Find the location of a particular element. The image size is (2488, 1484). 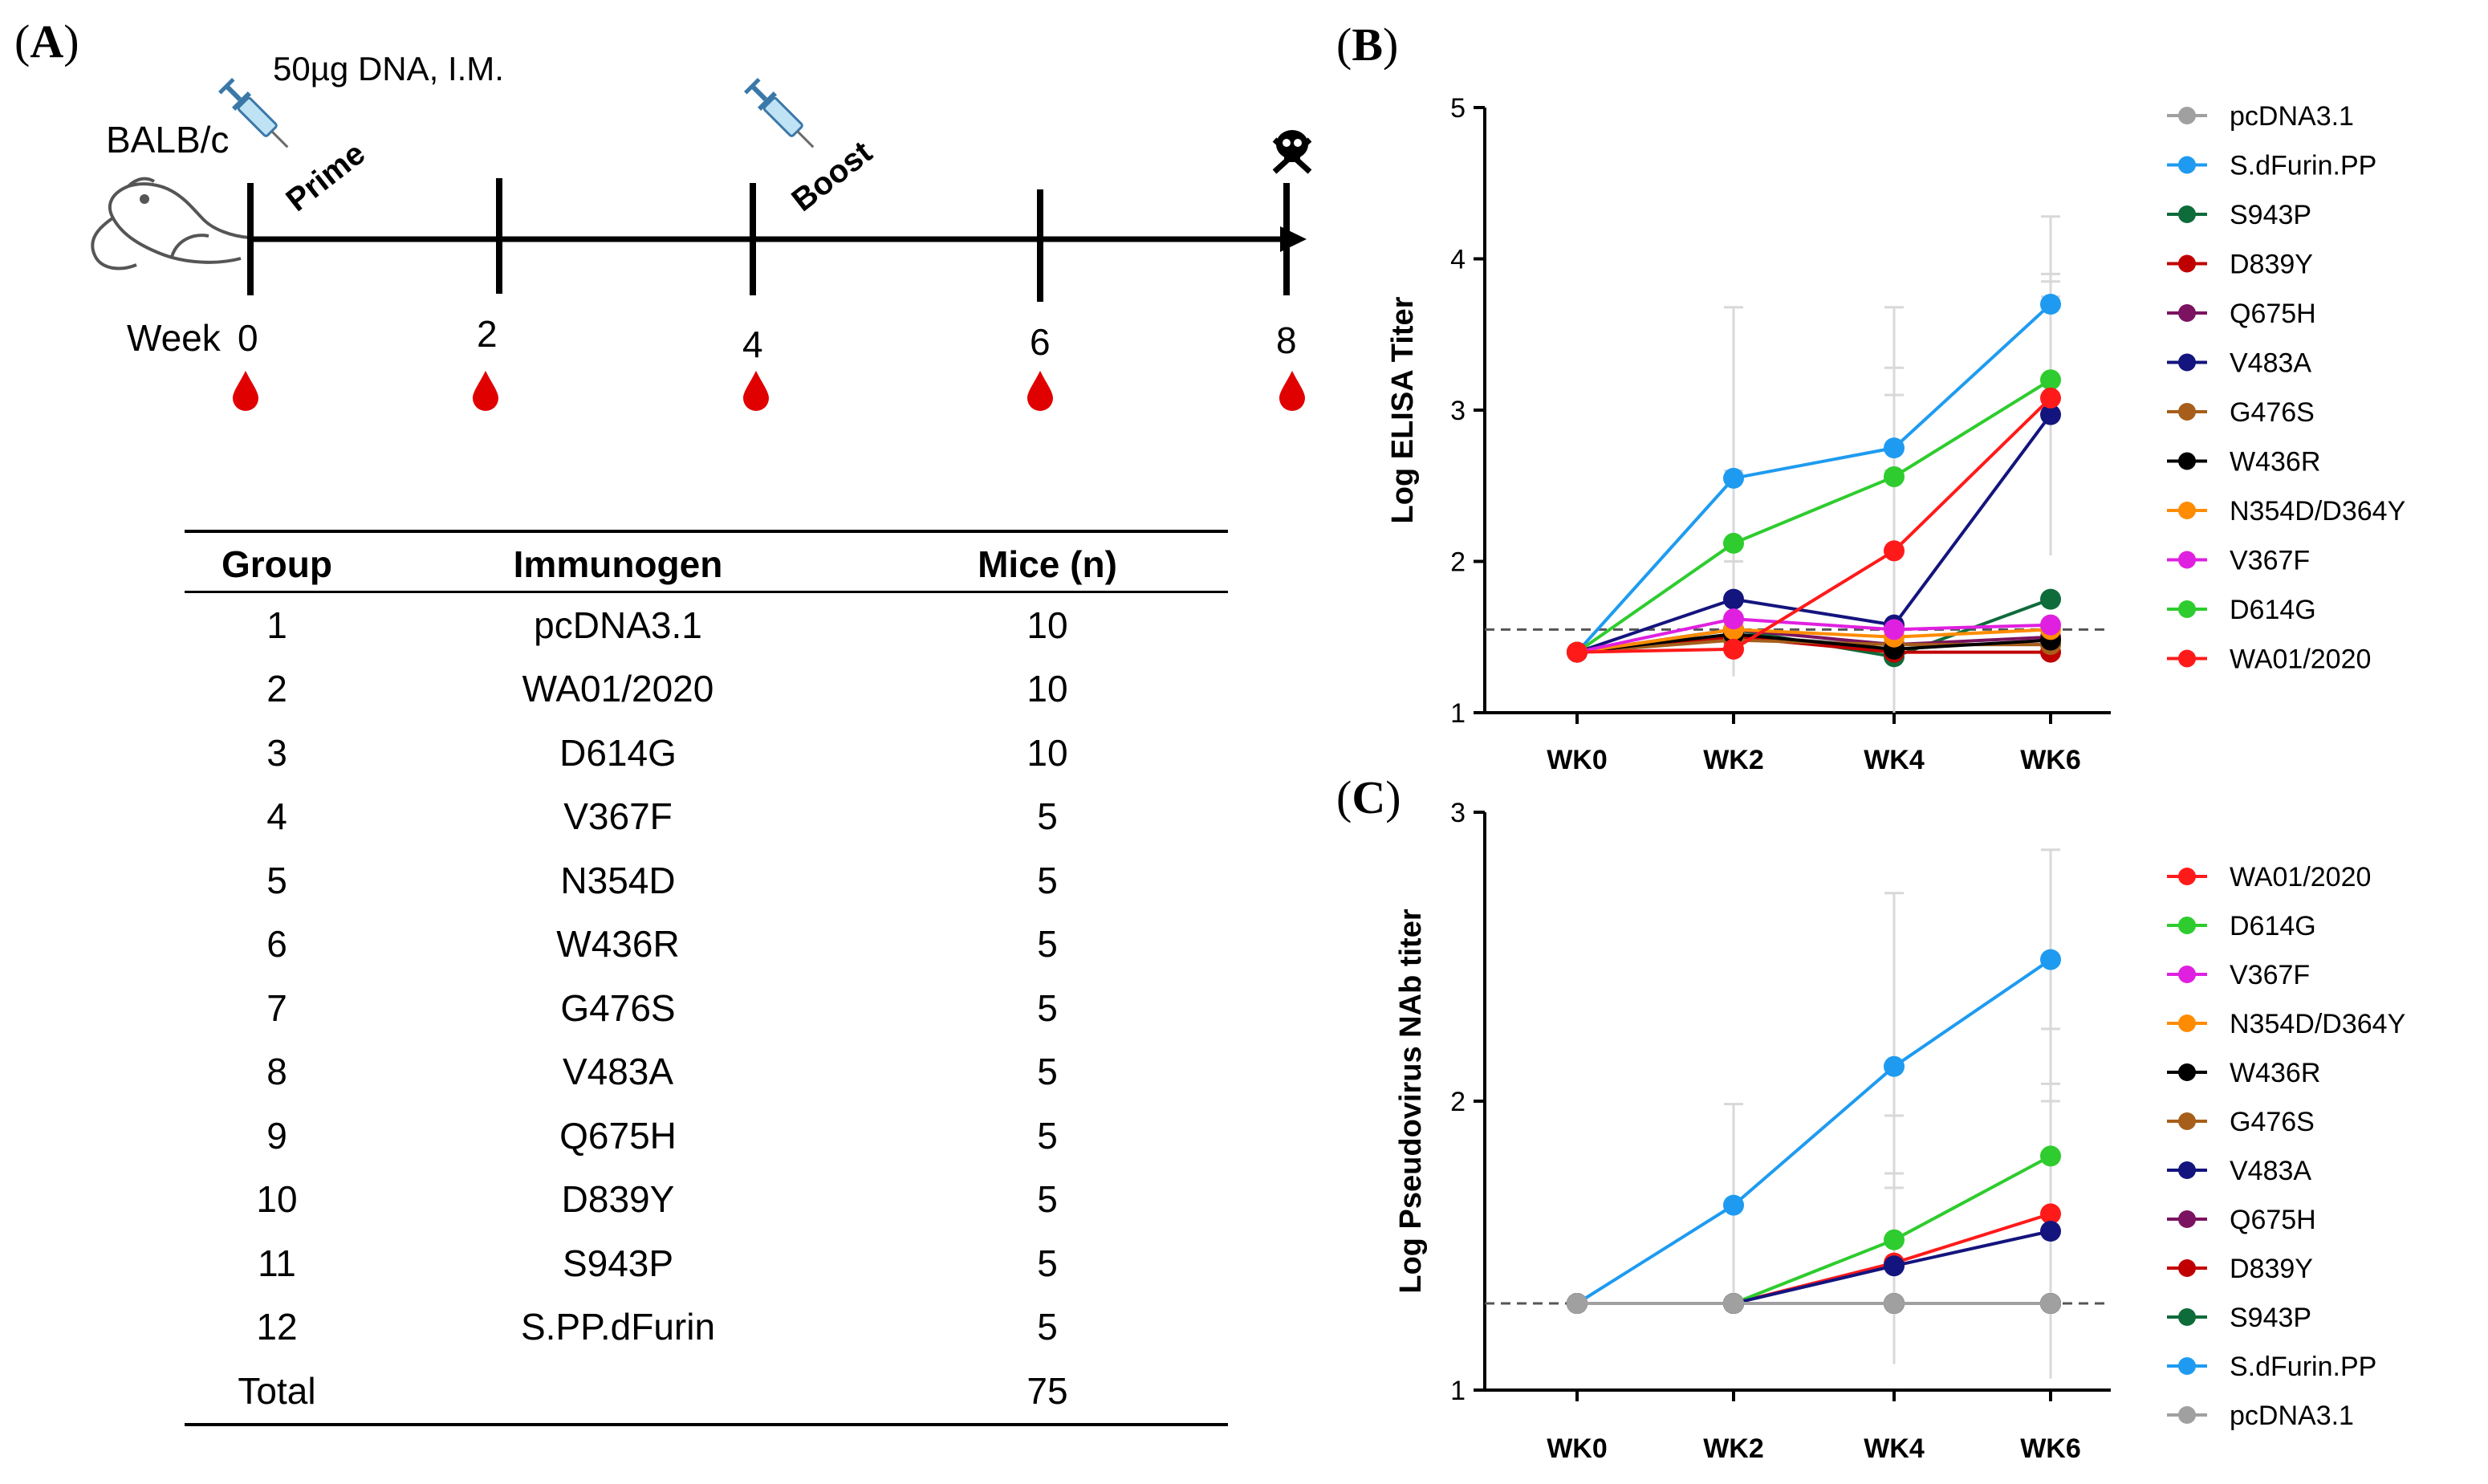

week-number-6: 6 is located at coordinates (1040, 342).